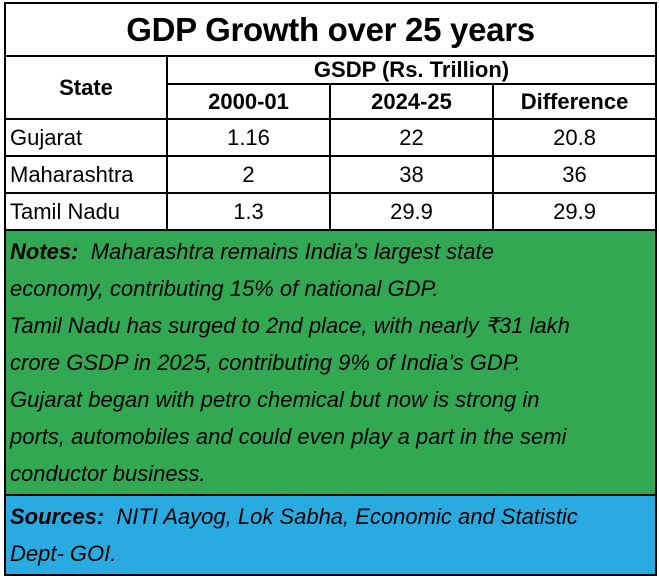 The height and width of the screenshot is (576, 659). Describe the element at coordinates (248, 174) in the screenshot. I see `value-cell: 2` at that location.